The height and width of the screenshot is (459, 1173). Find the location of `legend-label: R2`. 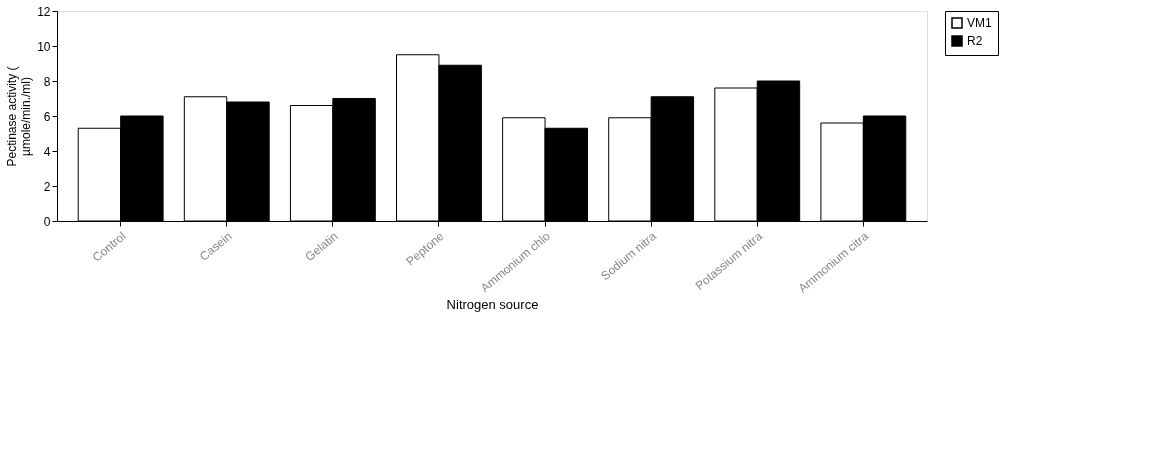

legend-label: R2 is located at coordinates (975, 41).